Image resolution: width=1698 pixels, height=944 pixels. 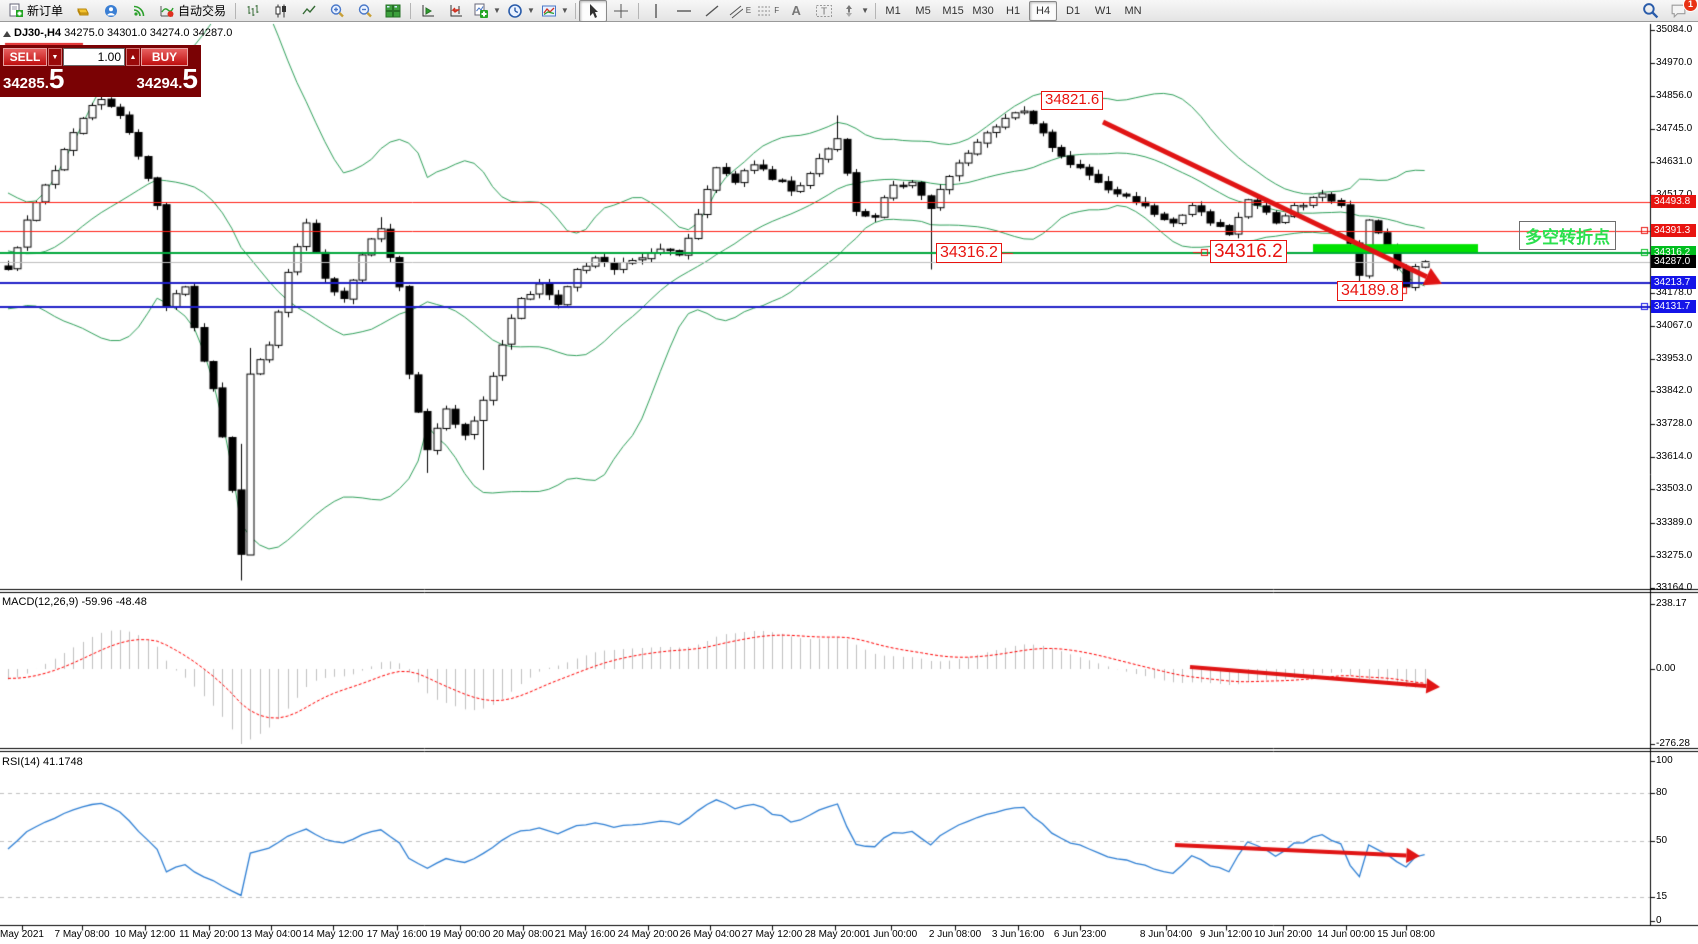 I want to click on toolbar-right: 1, so click(x=1667, y=11).